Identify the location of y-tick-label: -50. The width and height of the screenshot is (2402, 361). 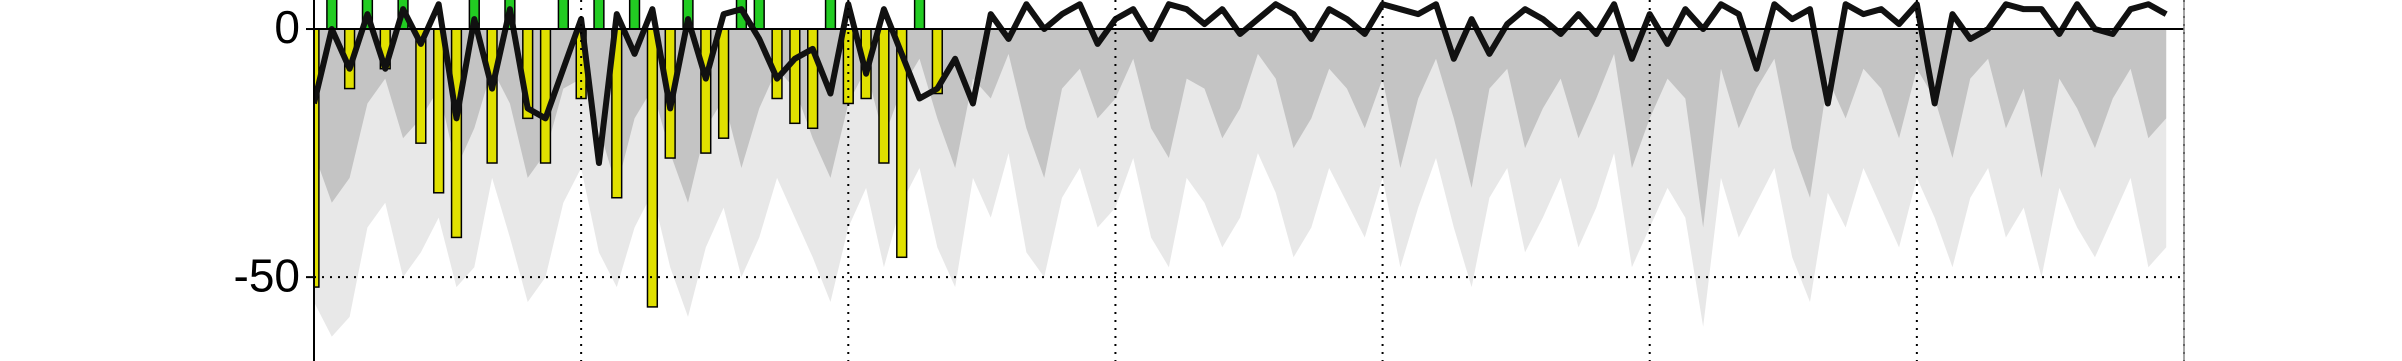
(267, 275).